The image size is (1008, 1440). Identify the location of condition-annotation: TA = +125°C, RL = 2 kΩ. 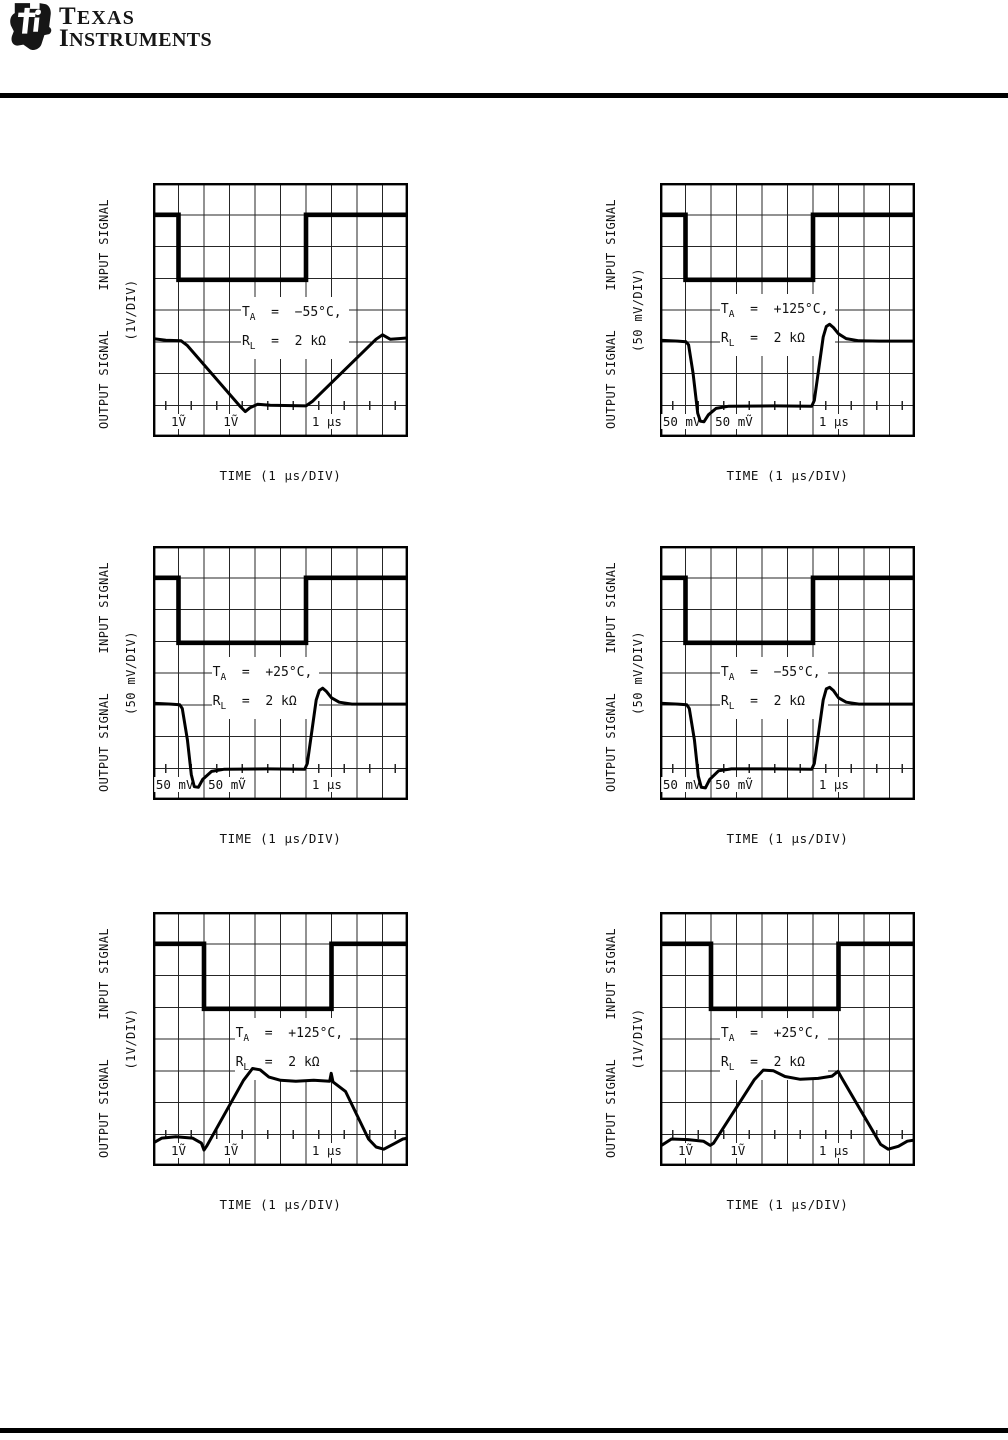
(777, 325).